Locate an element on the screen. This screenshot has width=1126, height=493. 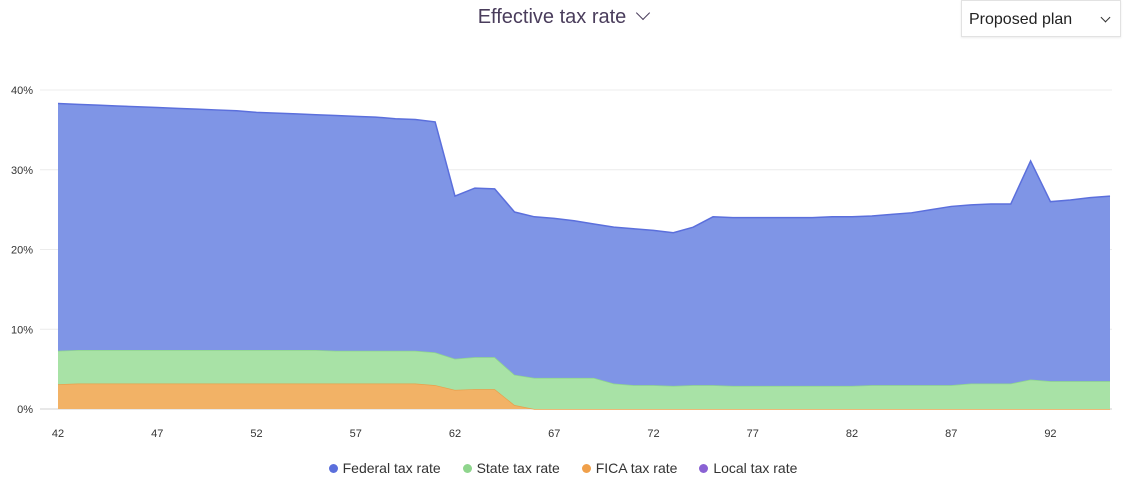
legend-item-federal: Federal tax rate is located at coordinates (384, 468).